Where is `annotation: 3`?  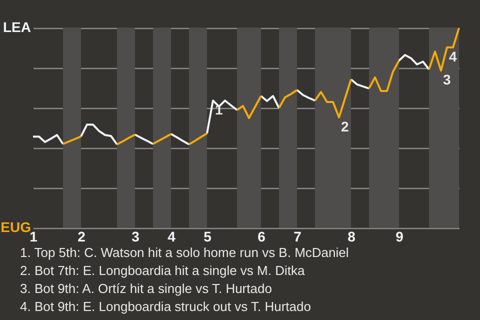
annotation: 3 is located at coordinates (447, 80).